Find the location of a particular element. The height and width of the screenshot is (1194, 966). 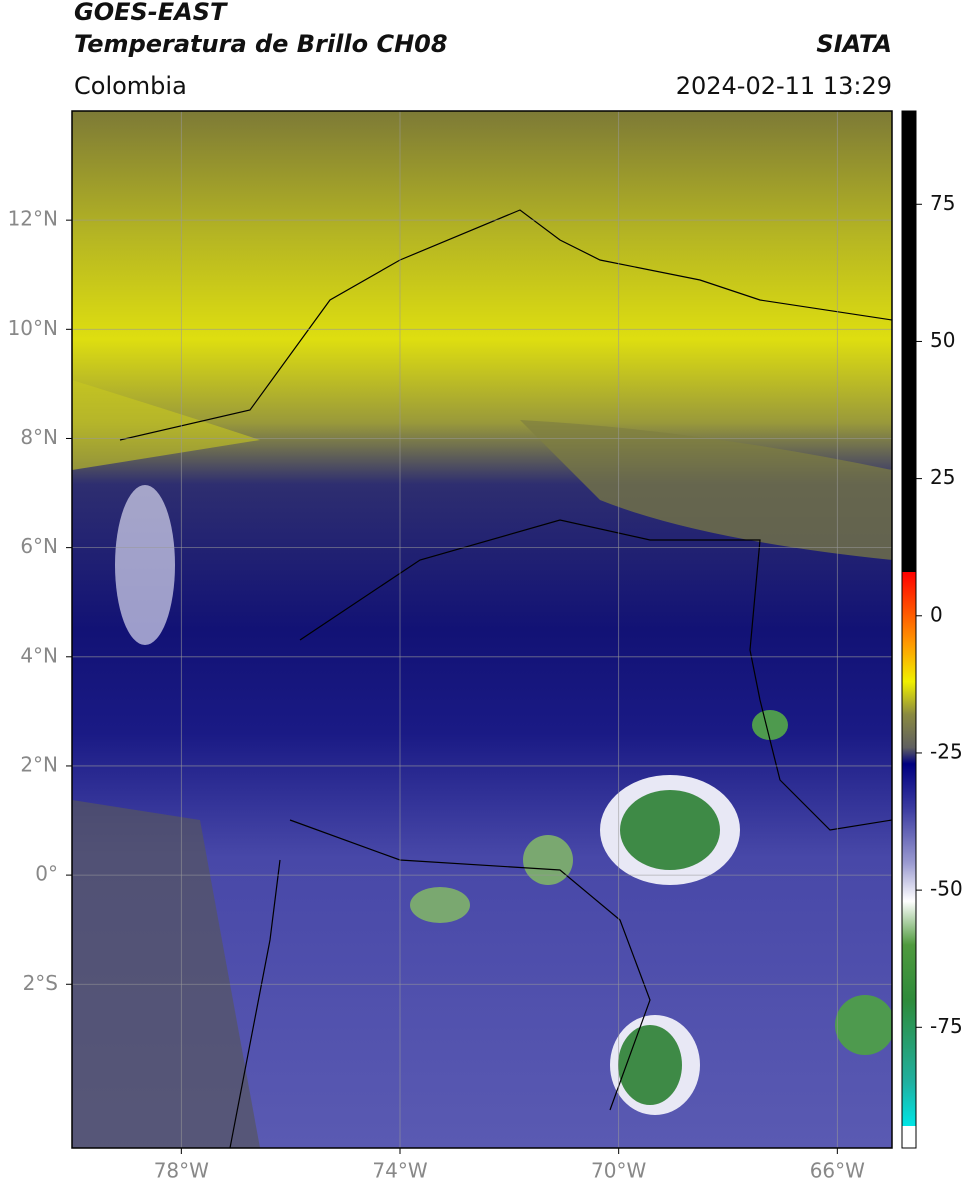

x-tick-label: 74°W is located at coordinates (399, 1171).